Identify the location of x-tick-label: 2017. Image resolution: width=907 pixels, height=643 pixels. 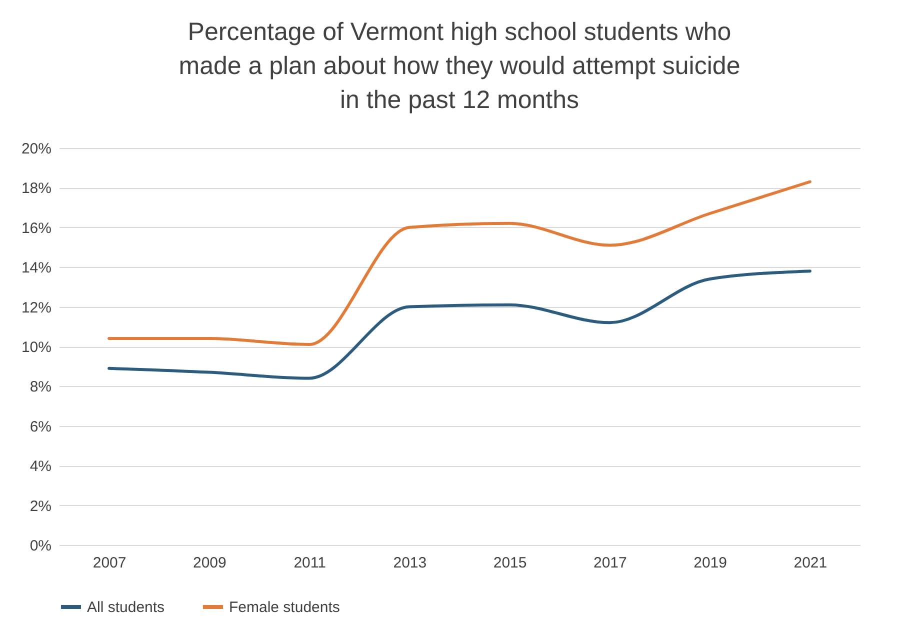
(610, 563).